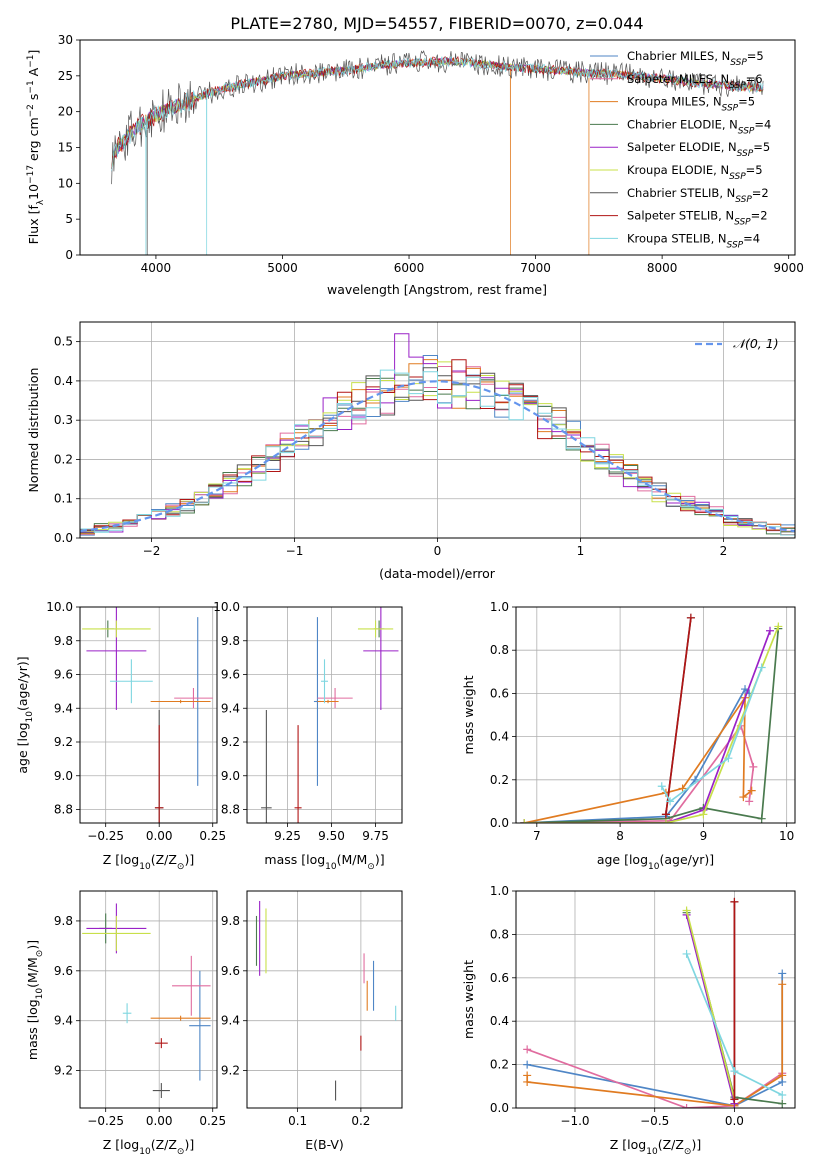  What do you see at coordinates (63, 742) in the screenshot?
I see `y-tick-label: 9.2` at bounding box center [63, 742].